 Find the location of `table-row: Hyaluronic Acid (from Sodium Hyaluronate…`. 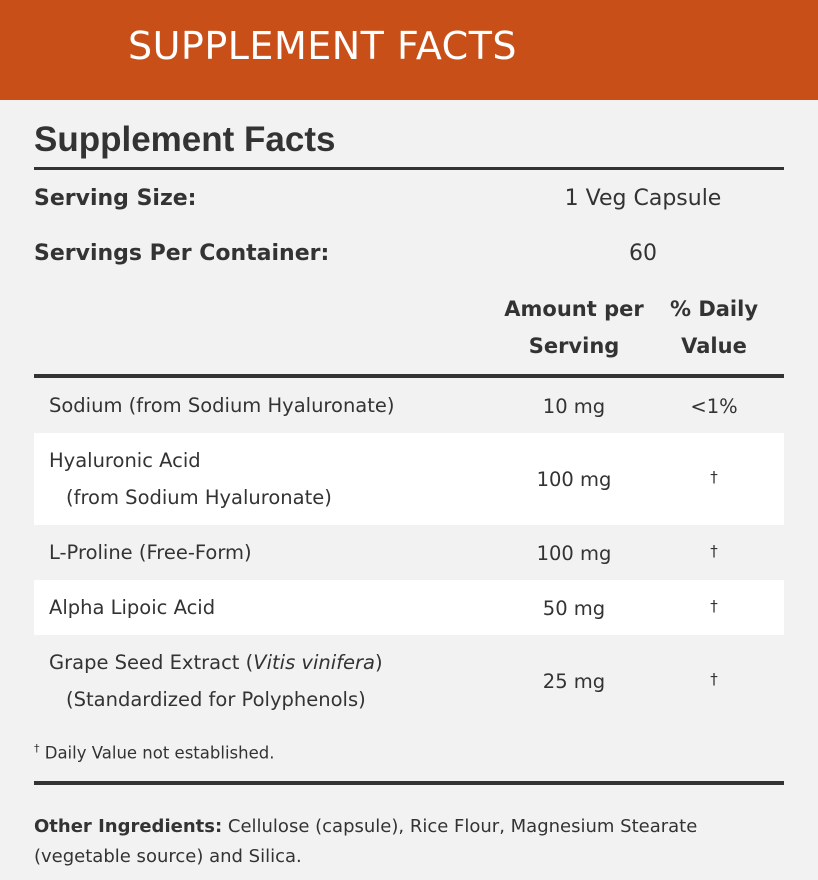

table-row: Hyaluronic Acid (from Sodium Hyaluronate… is located at coordinates (409, 479).